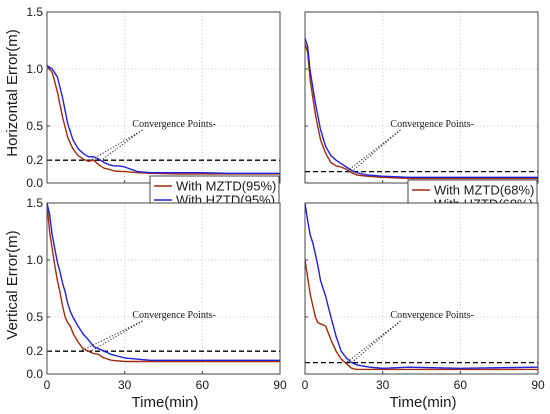 This screenshot has width=550, height=414. I want to click on y-axis-label-bottom: Vertical Error(m), so click(12, 284).